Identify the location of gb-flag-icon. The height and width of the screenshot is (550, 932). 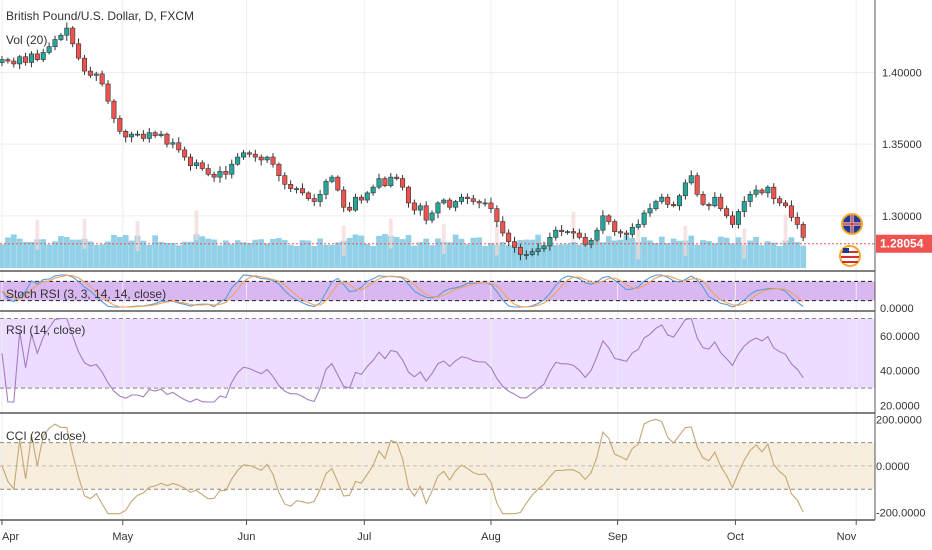
(852, 224).